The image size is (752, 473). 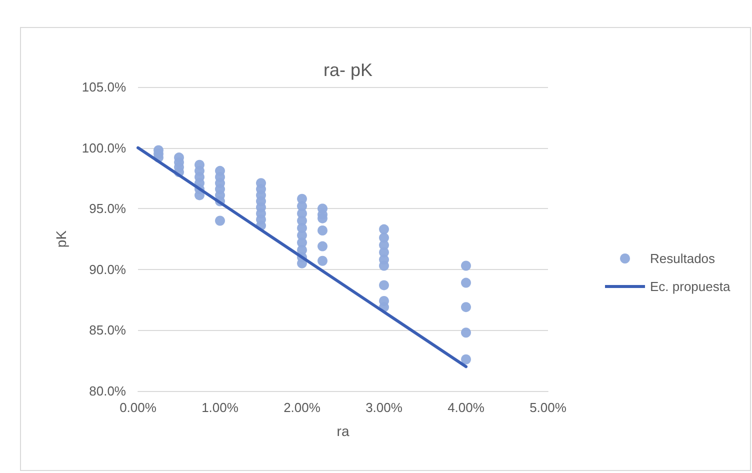 What do you see at coordinates (690, 286) in the screenshot?
I see `legend-label: Ec. propuesta` at bounding box center [690, 286].